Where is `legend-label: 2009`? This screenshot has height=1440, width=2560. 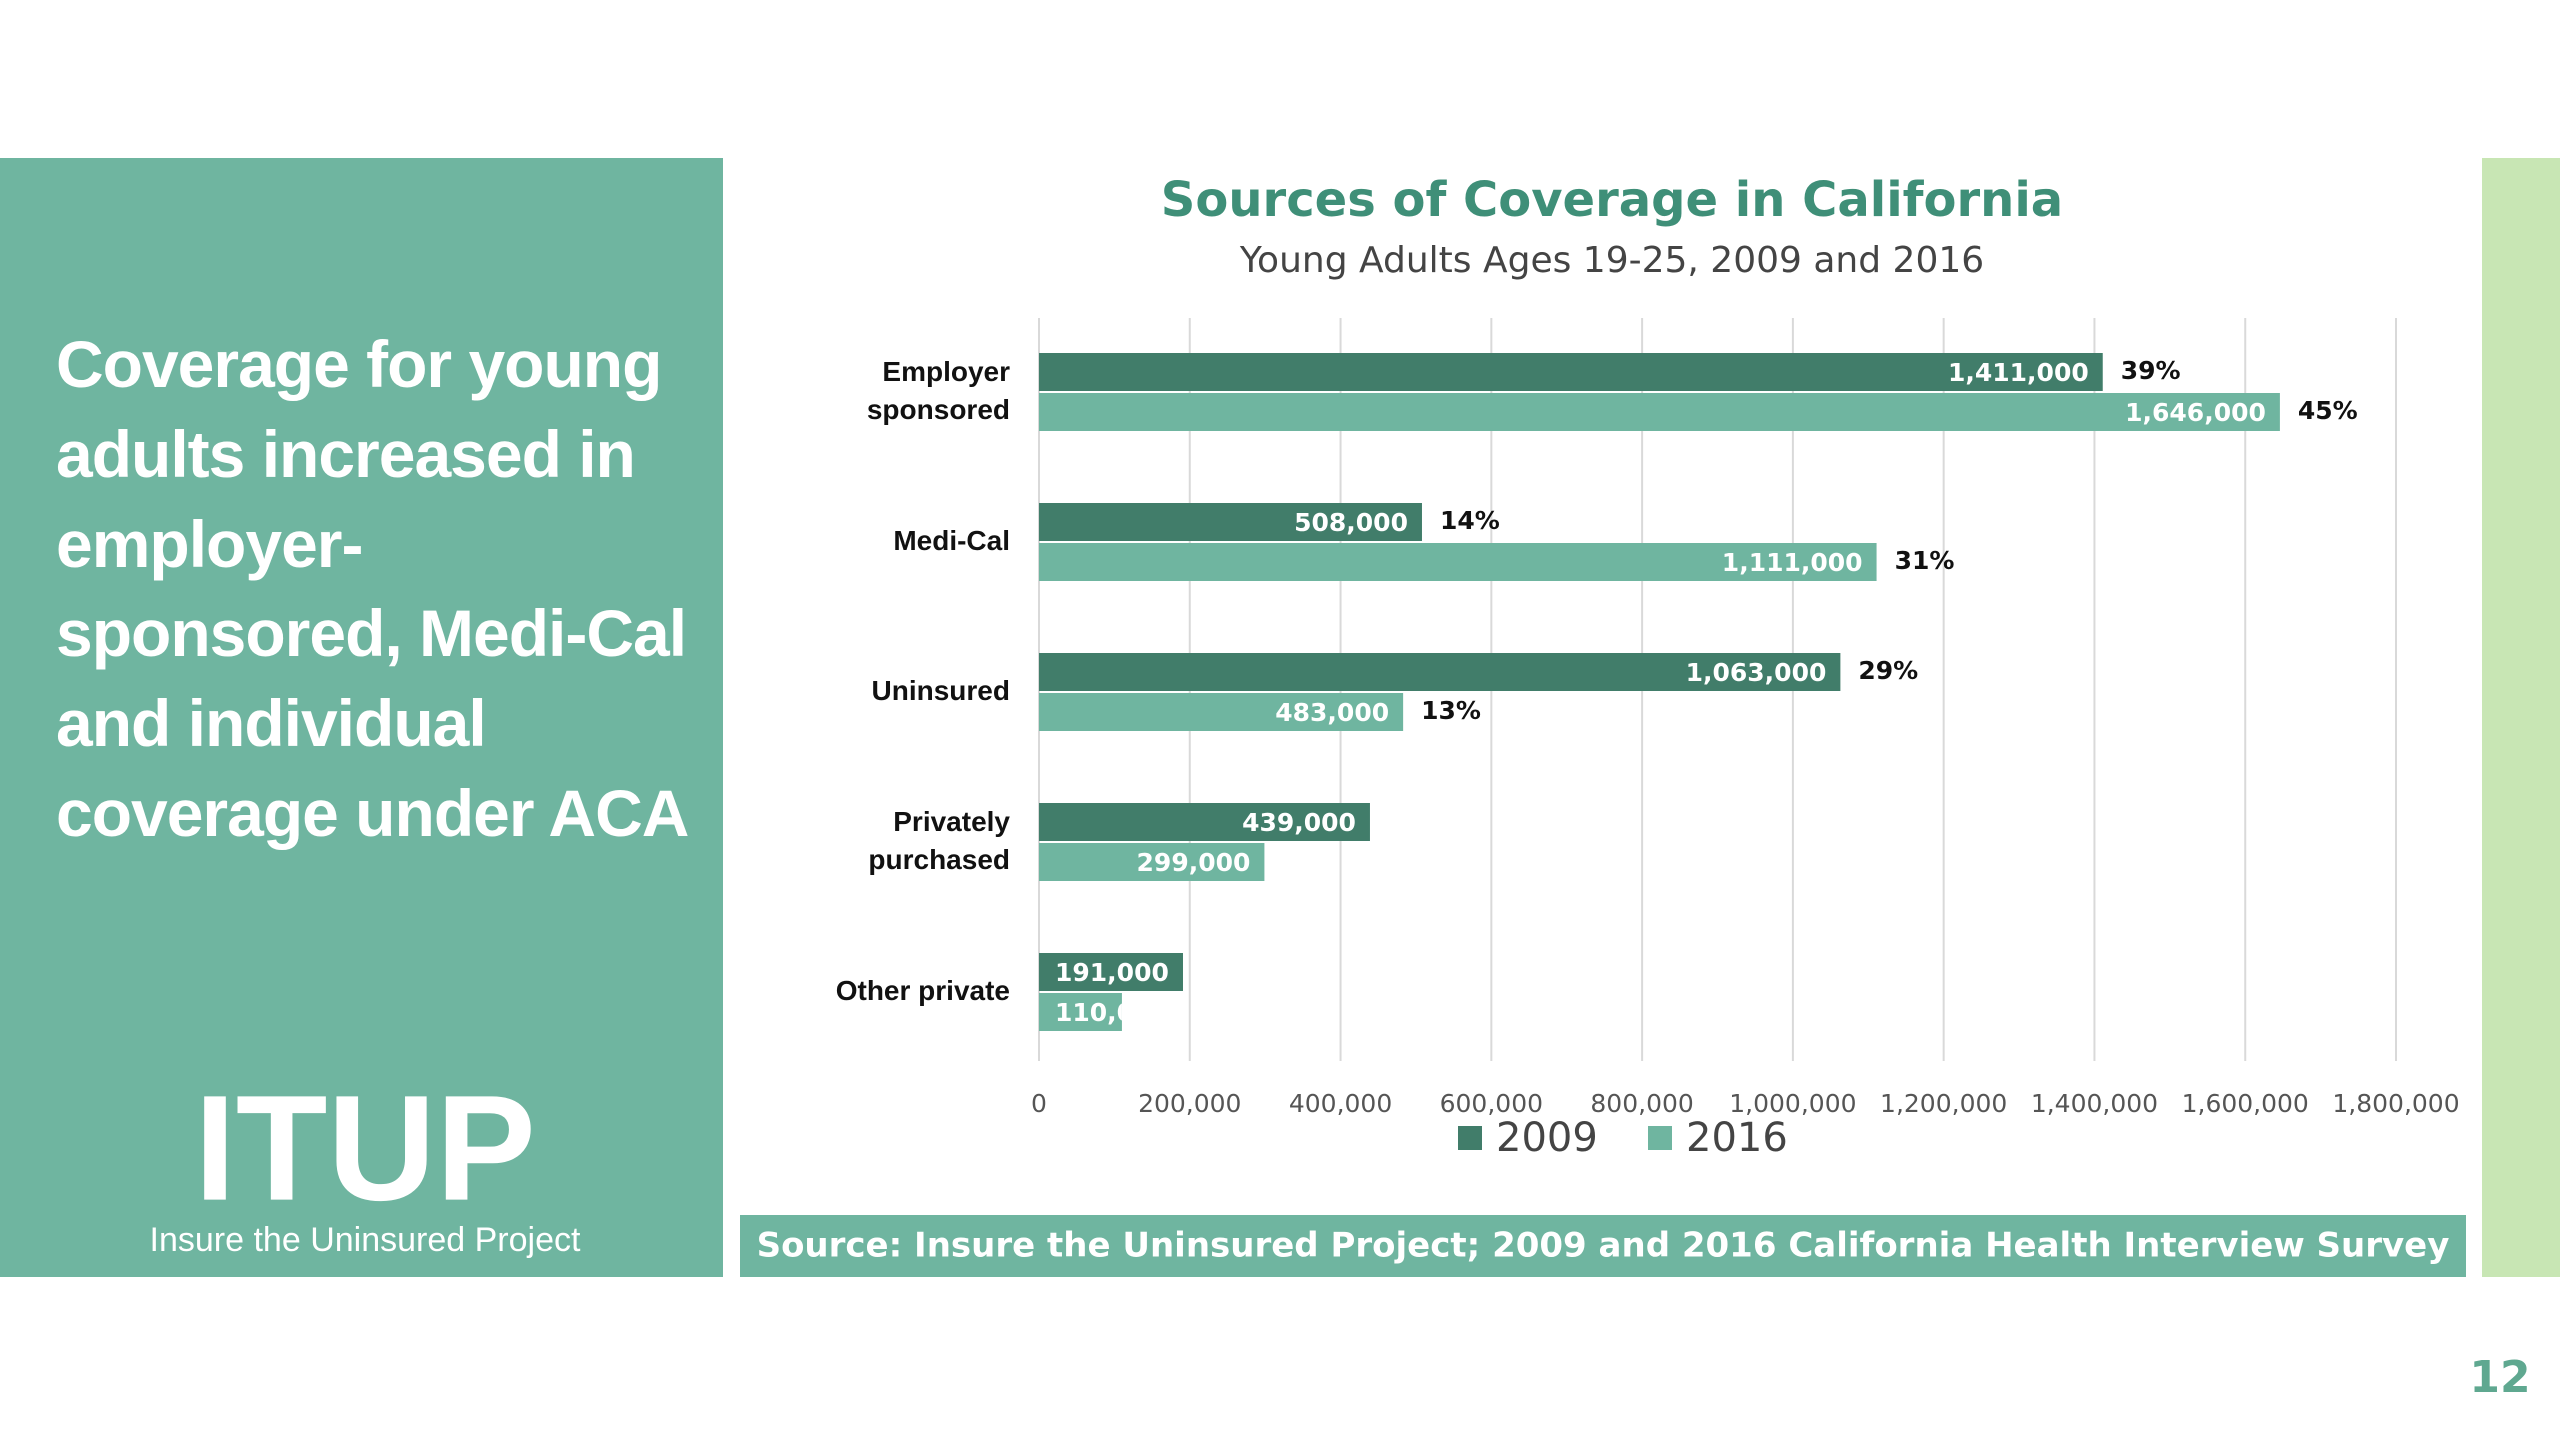 legend-label: 2009 is located at coordinates (1547, 1138).